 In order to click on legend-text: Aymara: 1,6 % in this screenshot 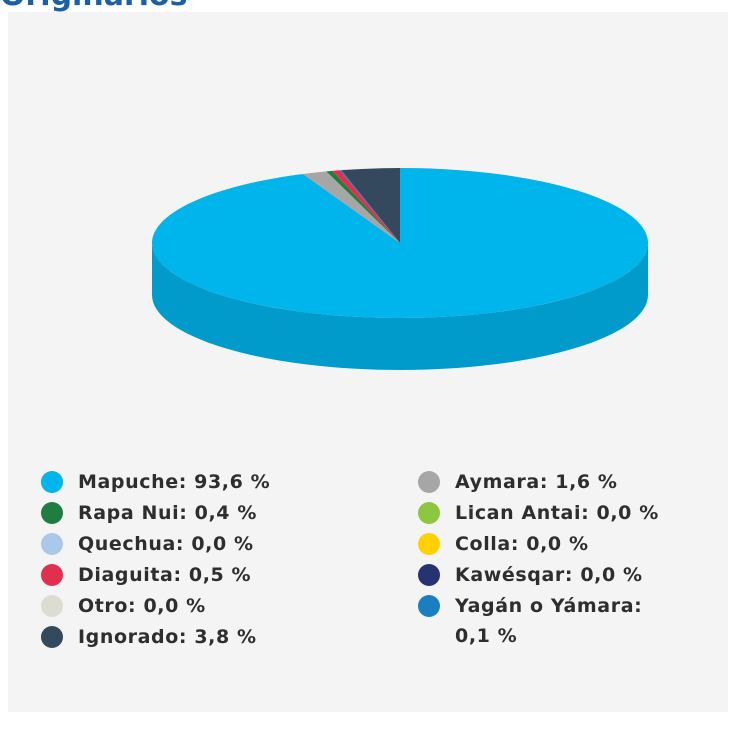, I will do `click(586, 482)`.